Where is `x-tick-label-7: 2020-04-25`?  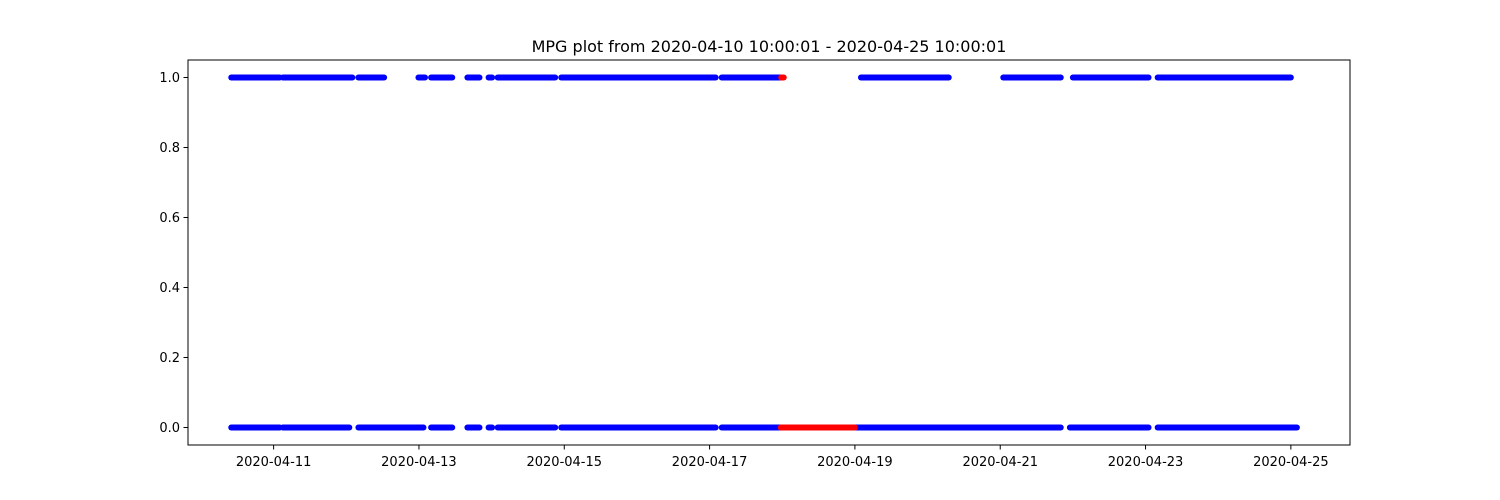 x-tick-label-7: 2020-04-25 is located at coordinates (1291, 462).